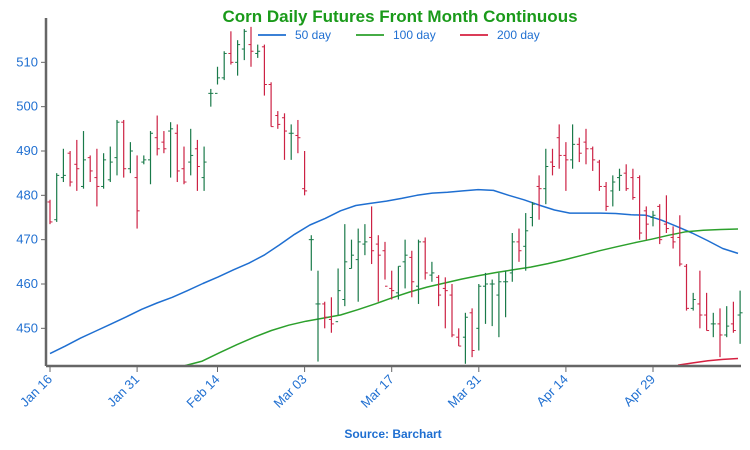  What do you see at coordinates (36, 391) in the screenshot?
I see `x-tick-label: Jan 16` at bounding box center [36, 391].